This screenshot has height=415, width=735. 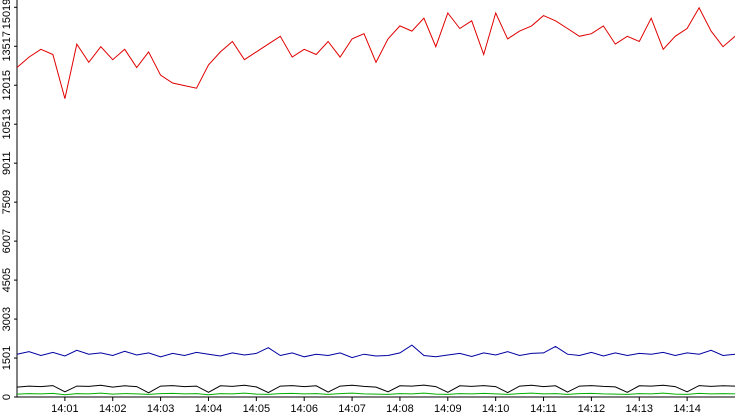 I want to click on y-tick-label: 6007, so click(x=7, y=241).